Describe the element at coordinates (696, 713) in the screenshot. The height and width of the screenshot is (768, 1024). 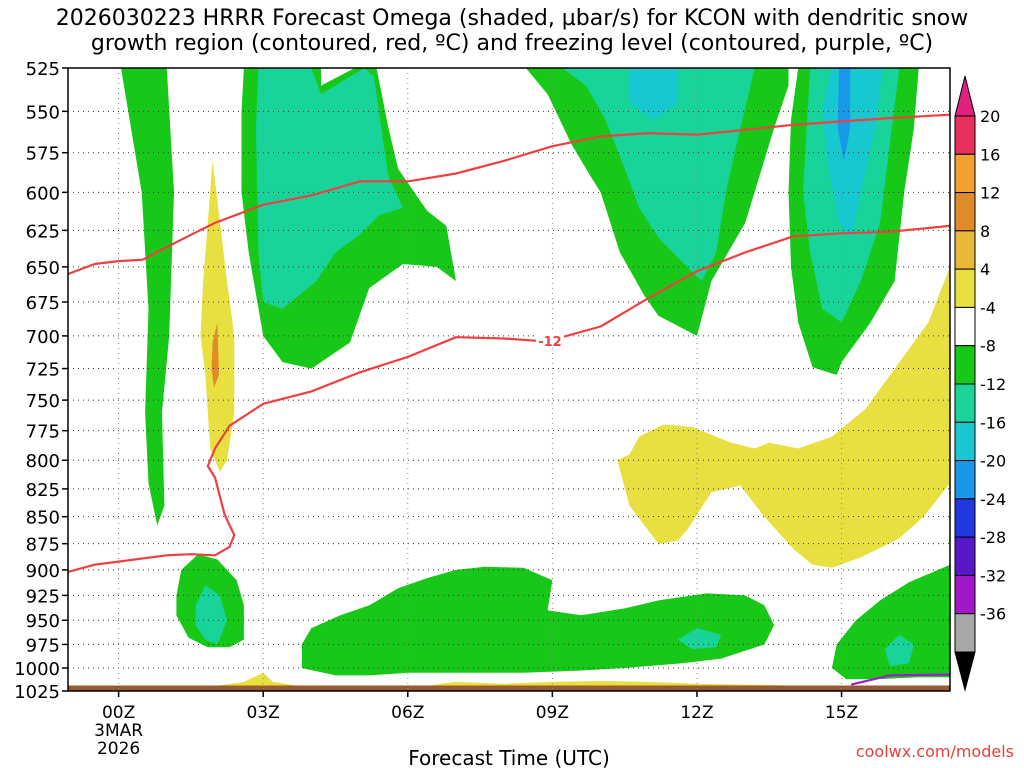
I see `x-tick-label: 12Z` at that location.